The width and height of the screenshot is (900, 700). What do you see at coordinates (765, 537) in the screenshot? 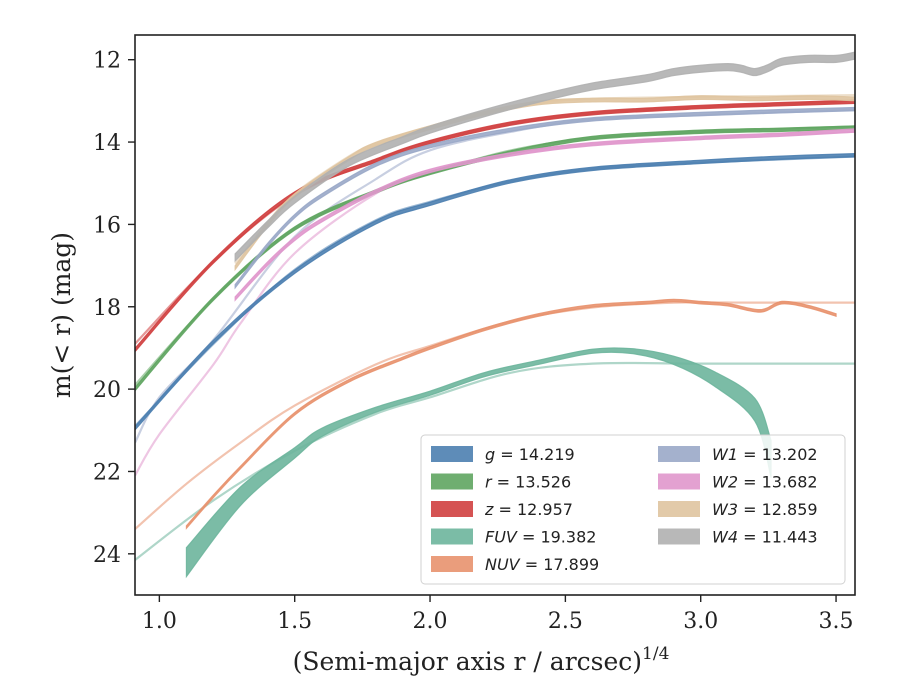
I see `legend-label-w4: W4 = 11.443` at bounding box center [765, 537].